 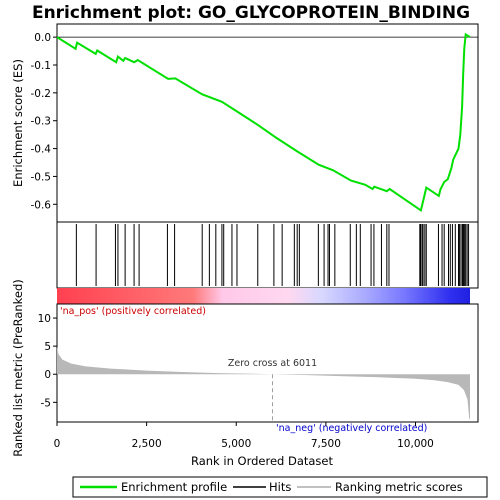 I want to click on zero-cross-label: Zero cross at 6011, so click(x=272, y=363).